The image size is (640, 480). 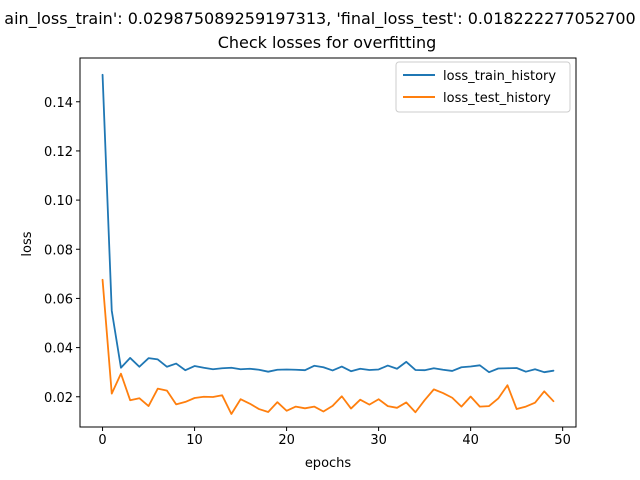 I want to click on legend-frame, so click(x=483, y=87).